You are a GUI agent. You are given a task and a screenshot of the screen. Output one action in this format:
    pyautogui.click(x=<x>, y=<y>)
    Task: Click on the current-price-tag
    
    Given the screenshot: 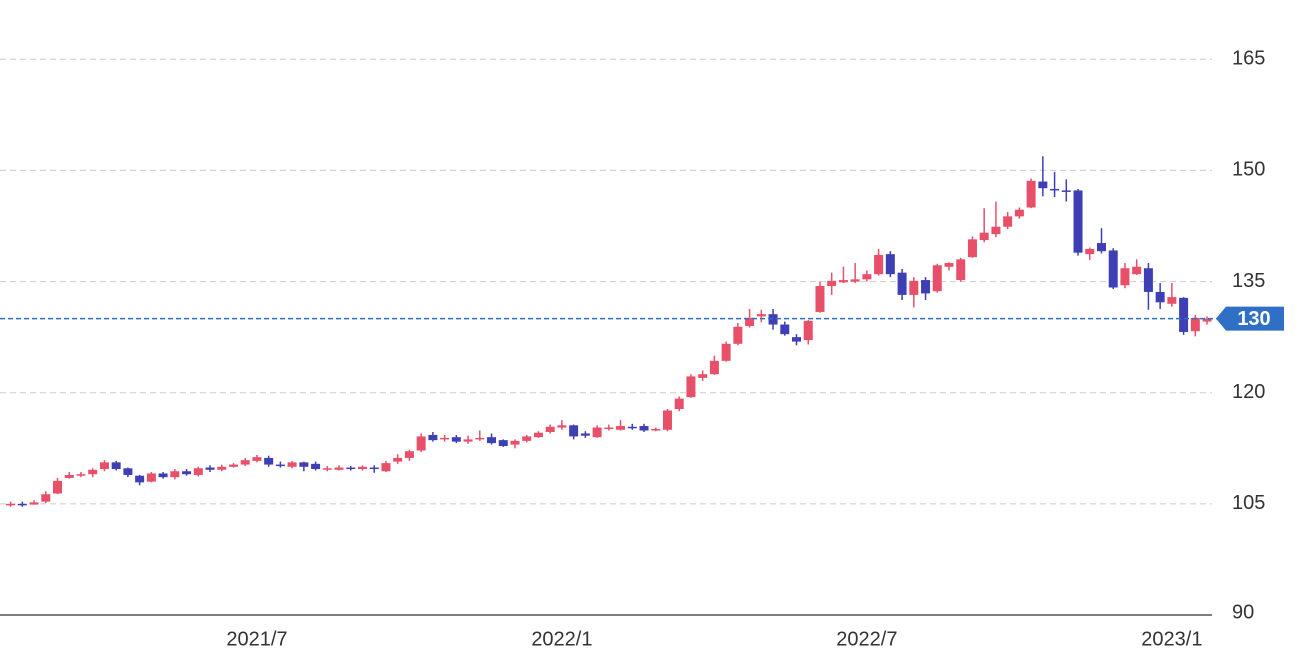 What is the action you would take?
    pyautogui.click(x=1250, y=318)
    